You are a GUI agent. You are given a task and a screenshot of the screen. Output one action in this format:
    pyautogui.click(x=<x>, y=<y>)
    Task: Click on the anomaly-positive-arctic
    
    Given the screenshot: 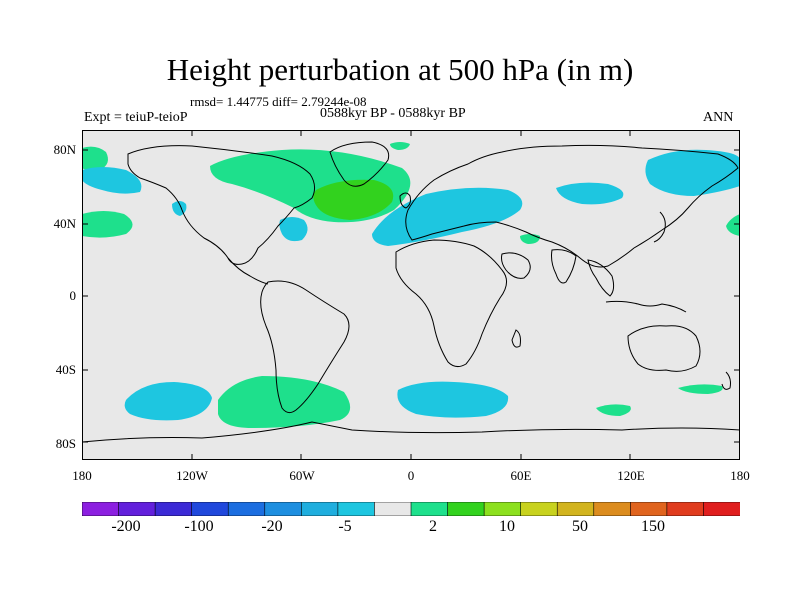 What is the action you would take?
    pyautogui.click(x=400, y=146)
    